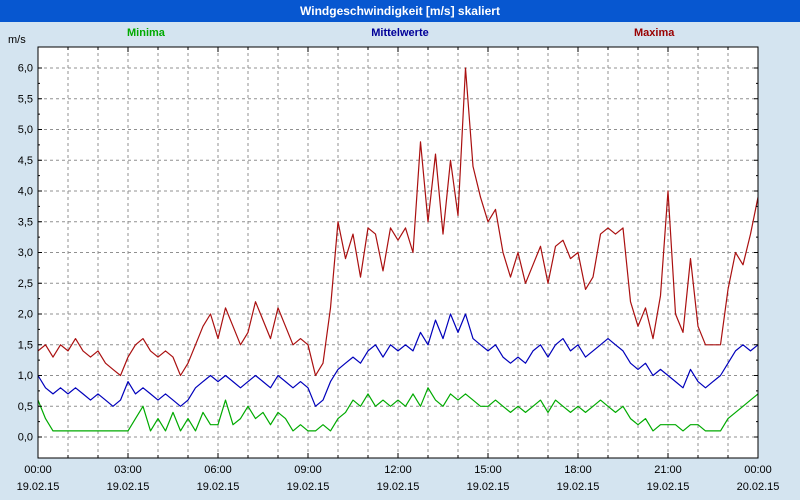 The height and width of the screenshot is (500, 800). Describe the element at coordinates (400, 33) in the screenshot. I see `legend-mittelwerte: Mittelwerte` at that location.